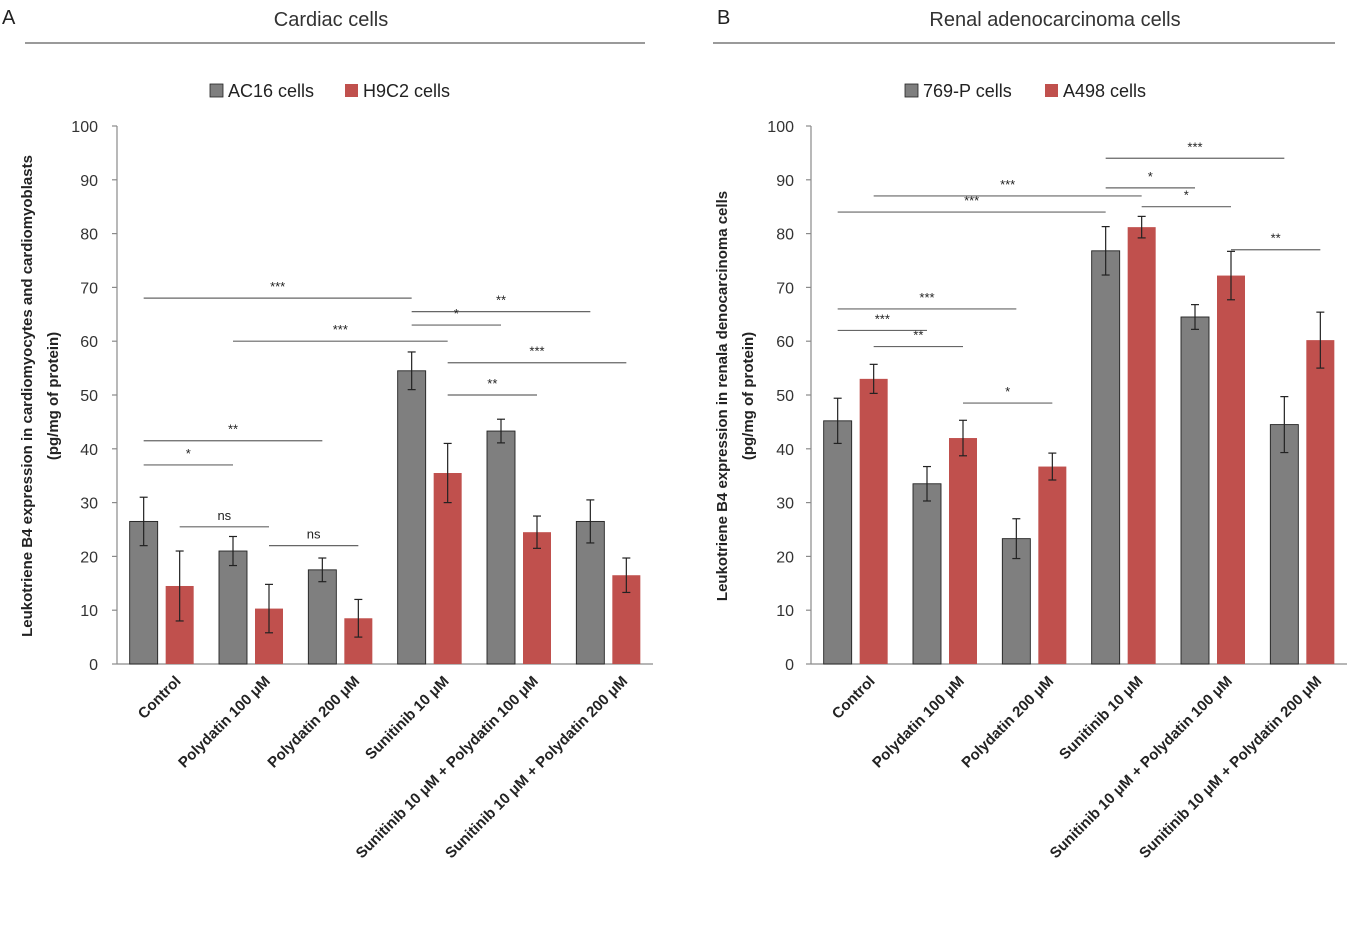 The image size is (1349, 929). What do you see at coordinates (1025, 91) in the screenshot?
I see `legend-b: 769-P cells A498 cells` at bounding box center [1025, 91].